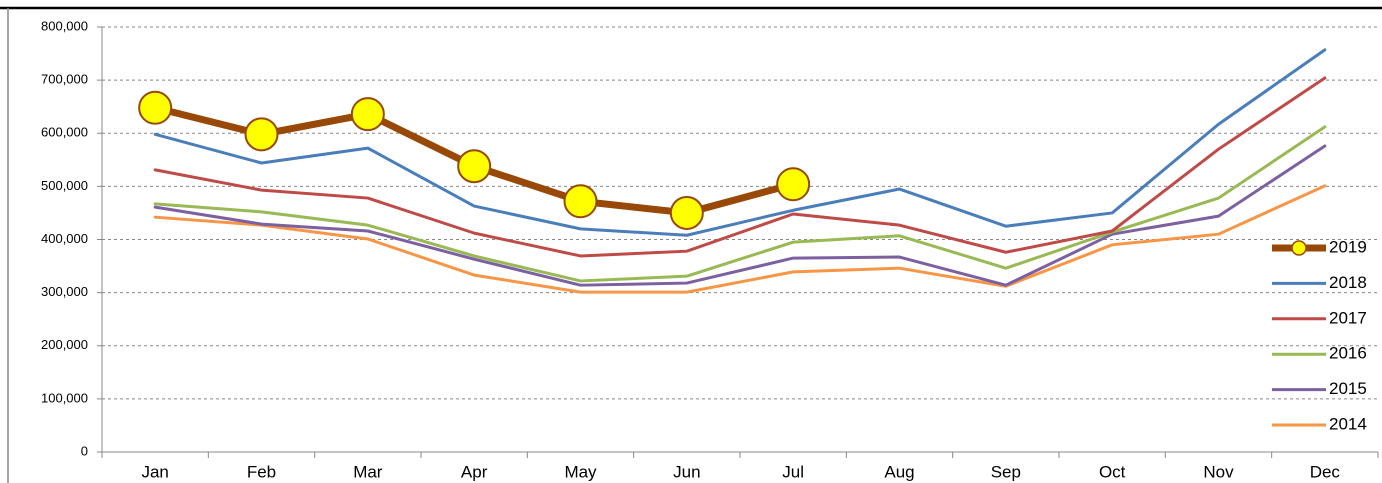 Image resolution: width=1382 pixels, height=483 pixels. What do you see at coordinates (154, 471) in the screenshot?
I see `x-tick-label: Jan` at bounding box center [154, 471].